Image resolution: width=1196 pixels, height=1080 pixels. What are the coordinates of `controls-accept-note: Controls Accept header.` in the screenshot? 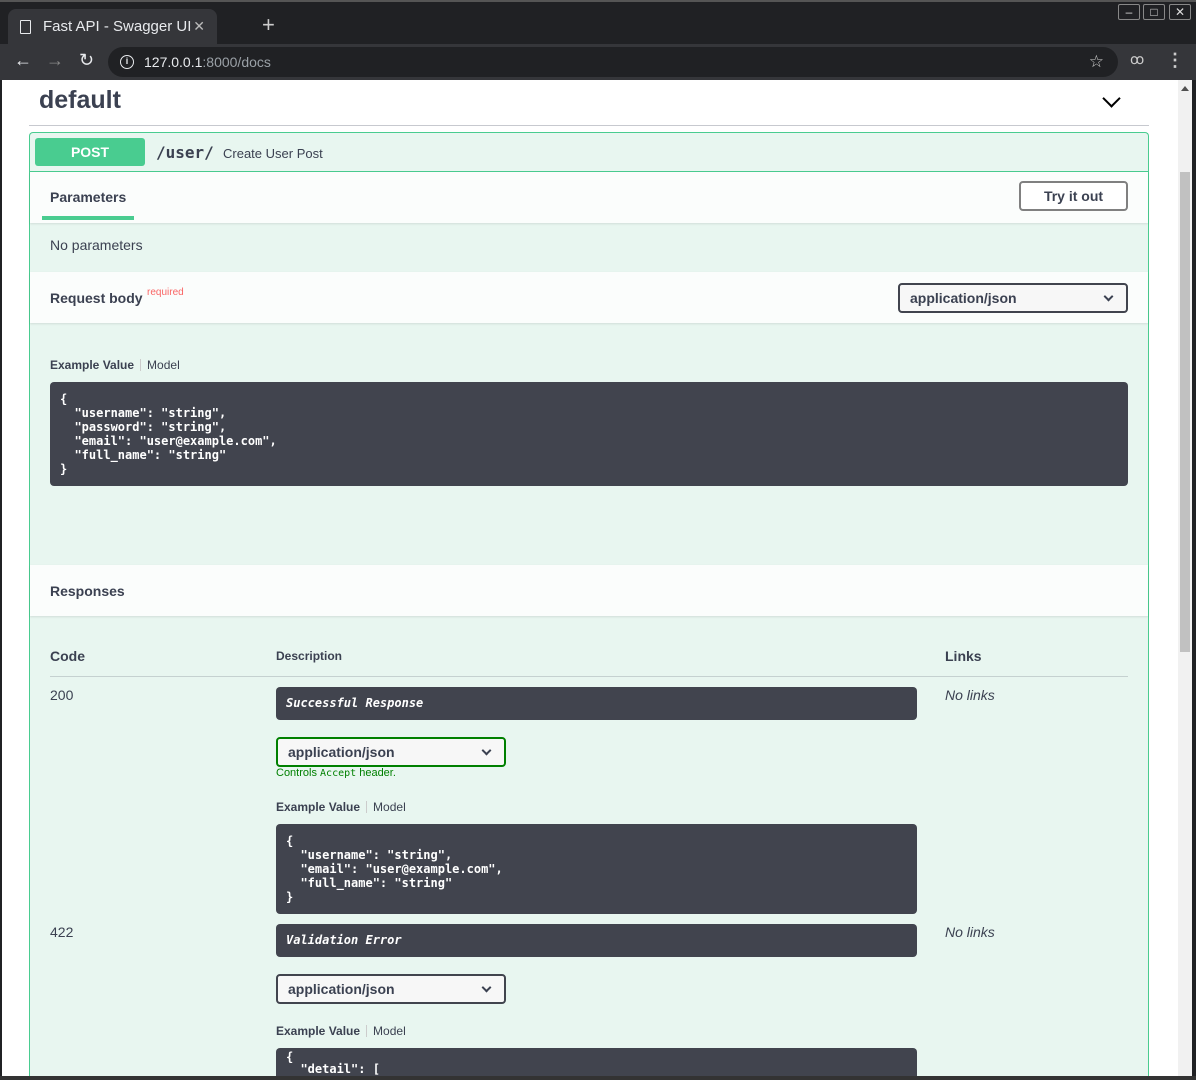 It's located at (336, 773).